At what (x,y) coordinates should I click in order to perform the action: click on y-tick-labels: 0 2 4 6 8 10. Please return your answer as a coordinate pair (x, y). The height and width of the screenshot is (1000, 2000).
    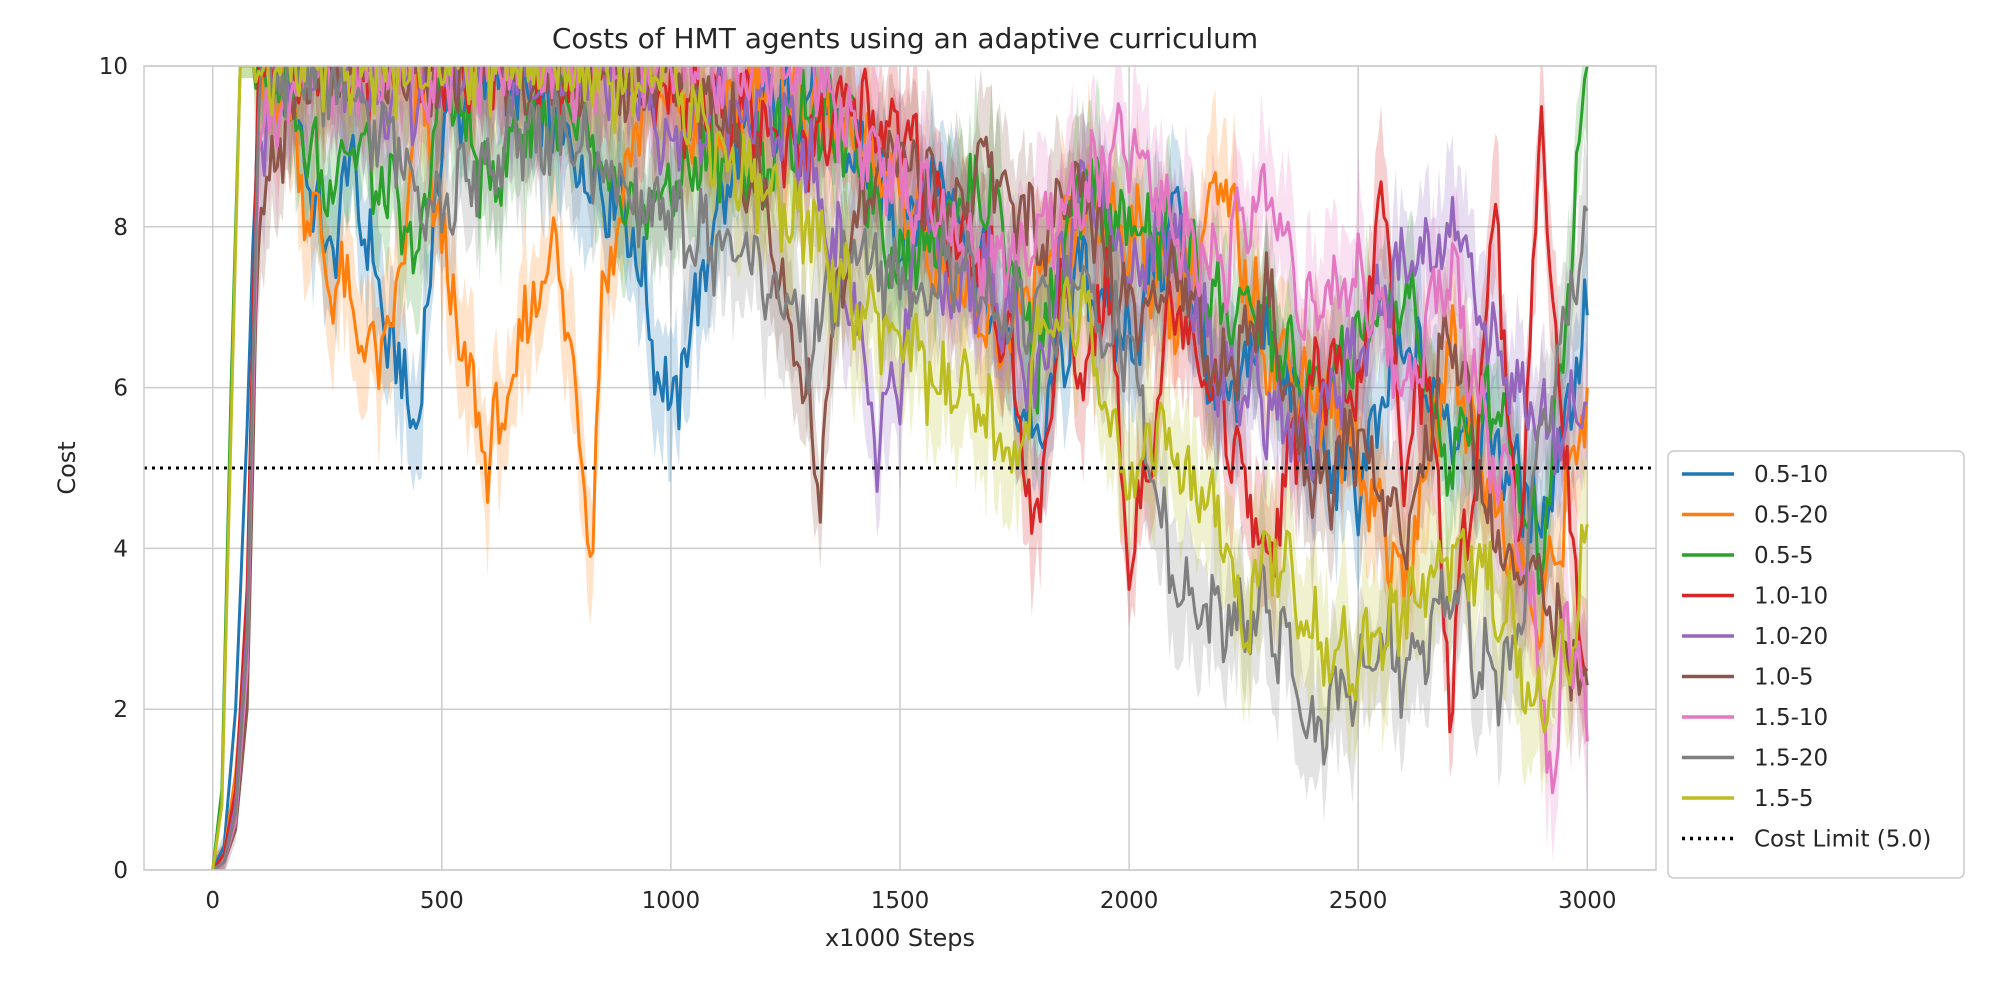
    Looking at the image, I should click on (113, 469).